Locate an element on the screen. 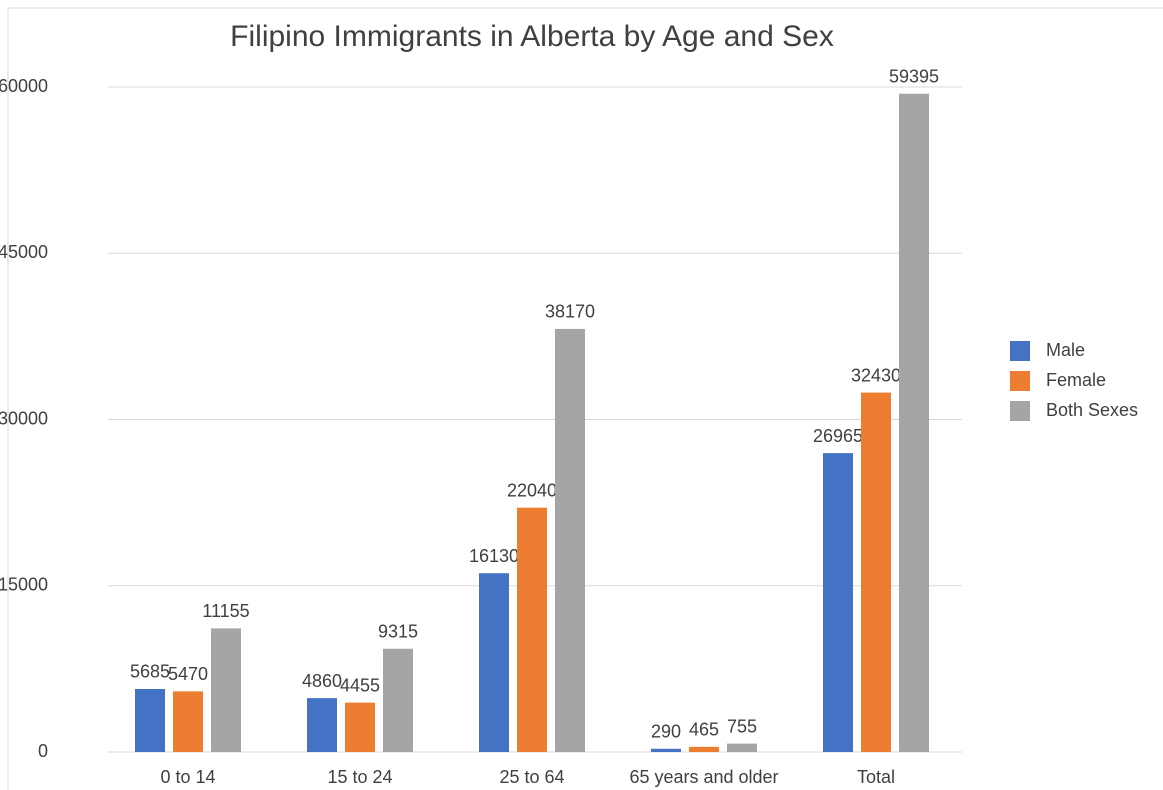 This screenshot has width=1163, height=790. y-tick-label: 30000 is located at coordinates (24, 418).